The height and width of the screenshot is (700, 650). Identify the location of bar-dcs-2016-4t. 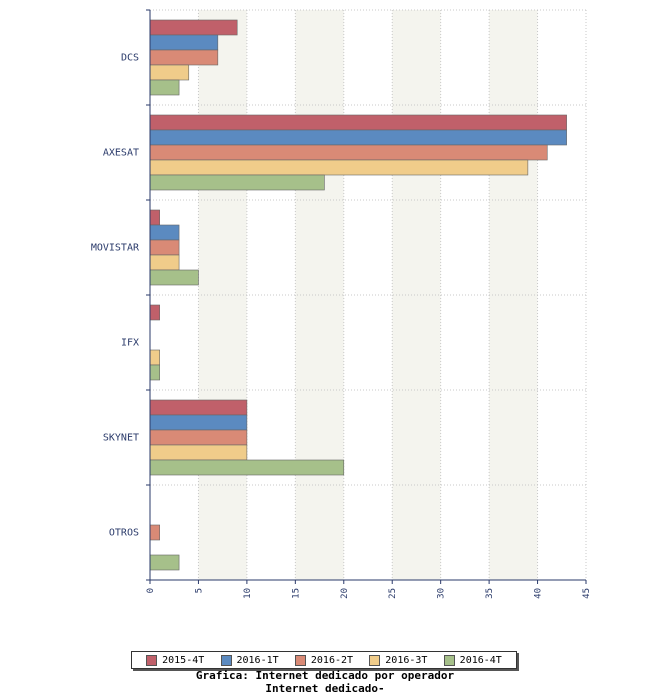
(164, 87).